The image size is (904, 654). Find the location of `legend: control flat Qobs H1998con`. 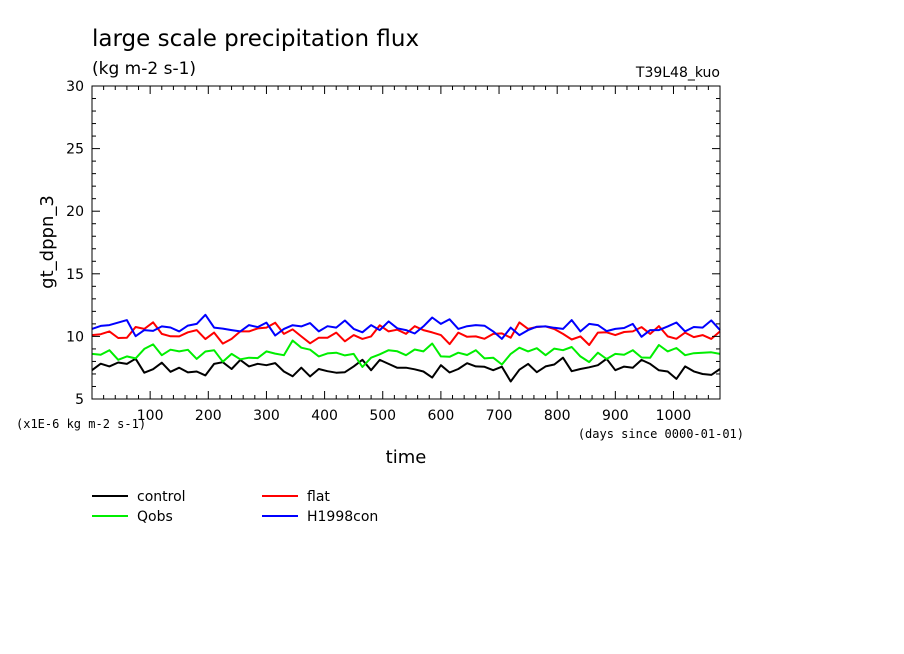

legend: control flat Qobs H1998con is located at coordinates (235, 507).